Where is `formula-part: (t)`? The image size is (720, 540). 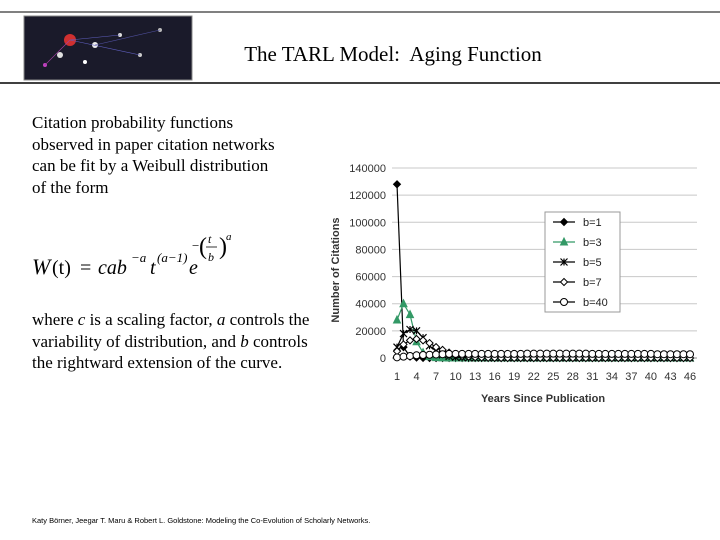
formula-part: (t) is located at coordinates (61, 268).